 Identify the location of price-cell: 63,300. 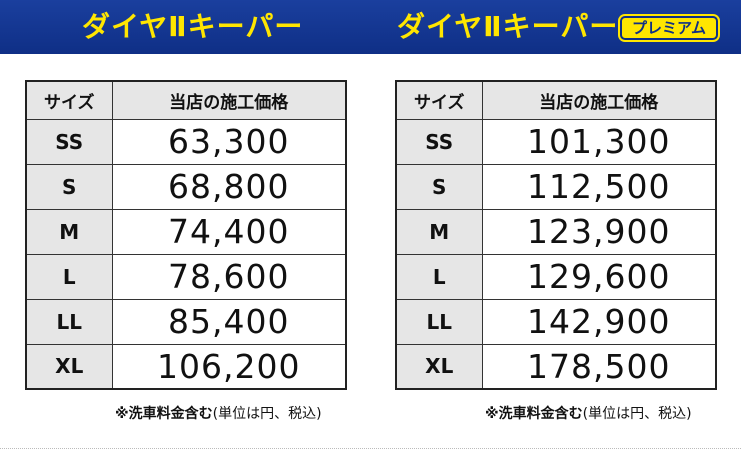
(229, 141).